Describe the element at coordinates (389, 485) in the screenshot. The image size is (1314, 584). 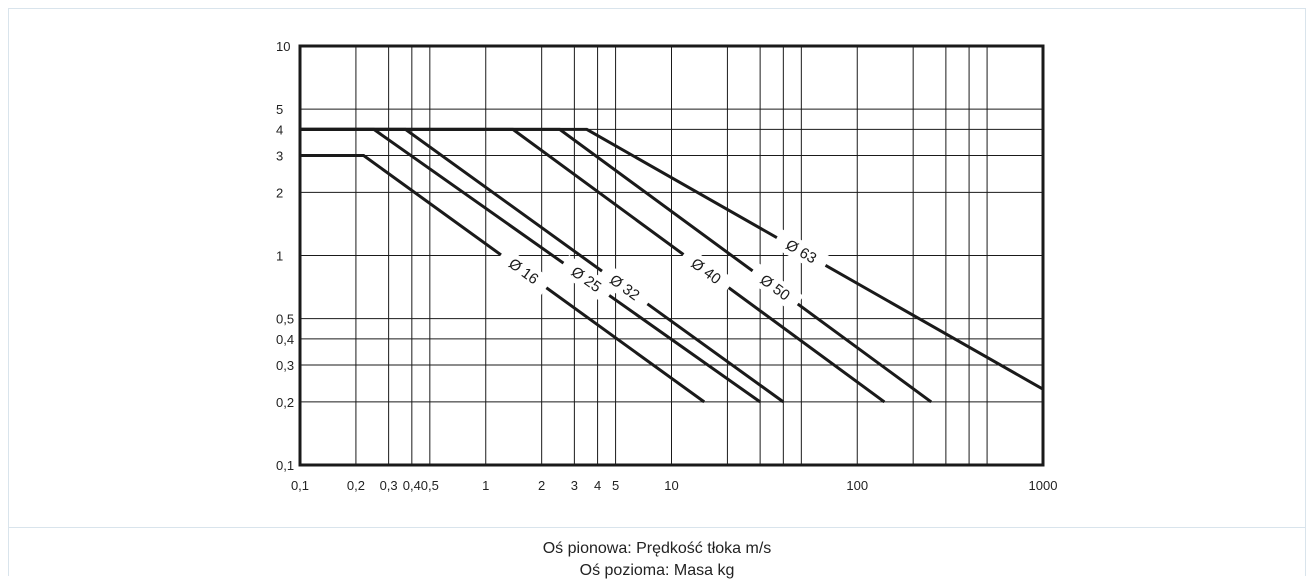
I see `x-tick-label: 0,3` at that location.